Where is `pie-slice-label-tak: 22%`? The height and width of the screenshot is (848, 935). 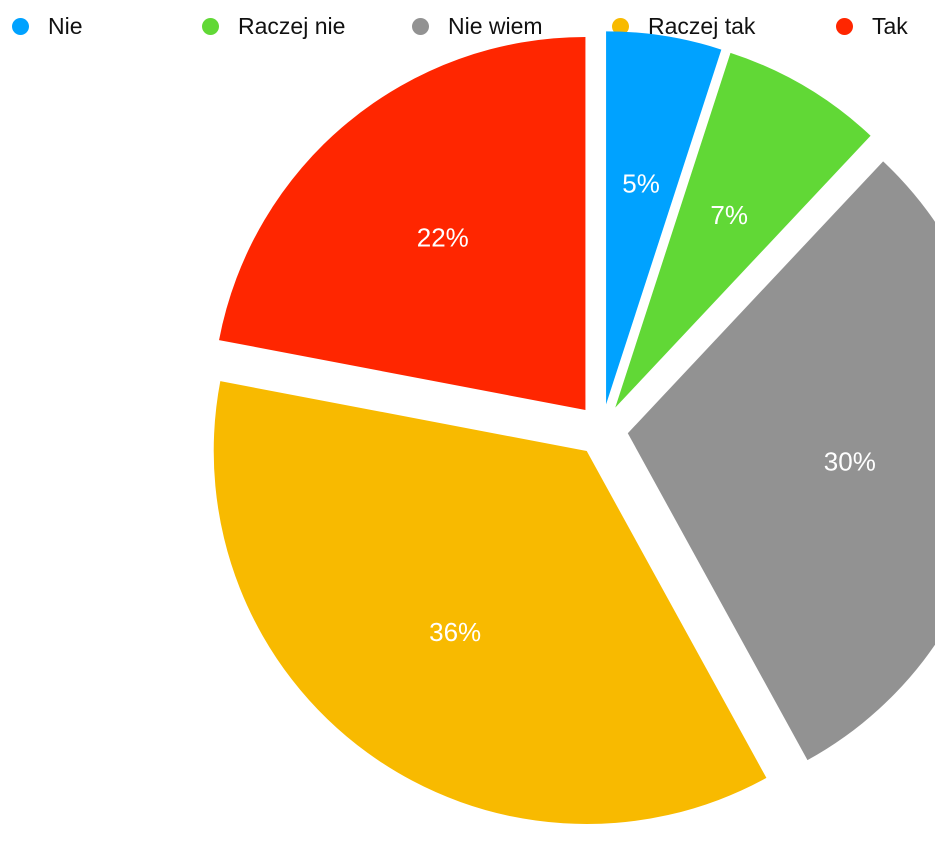 pie-slice-label-tak: 22% is located at coordinates (443, 238).